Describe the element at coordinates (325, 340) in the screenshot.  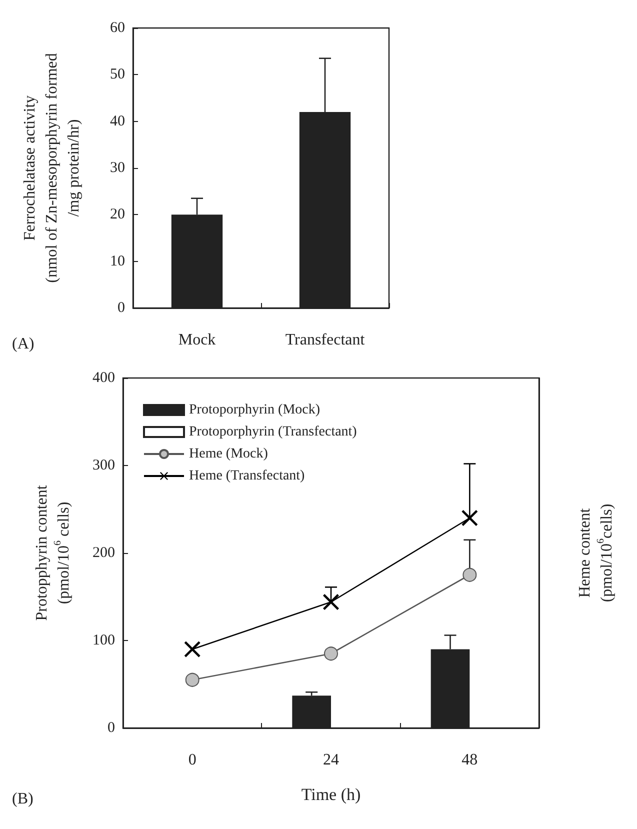
I see `x-tick-label: Transfectant` at that location.